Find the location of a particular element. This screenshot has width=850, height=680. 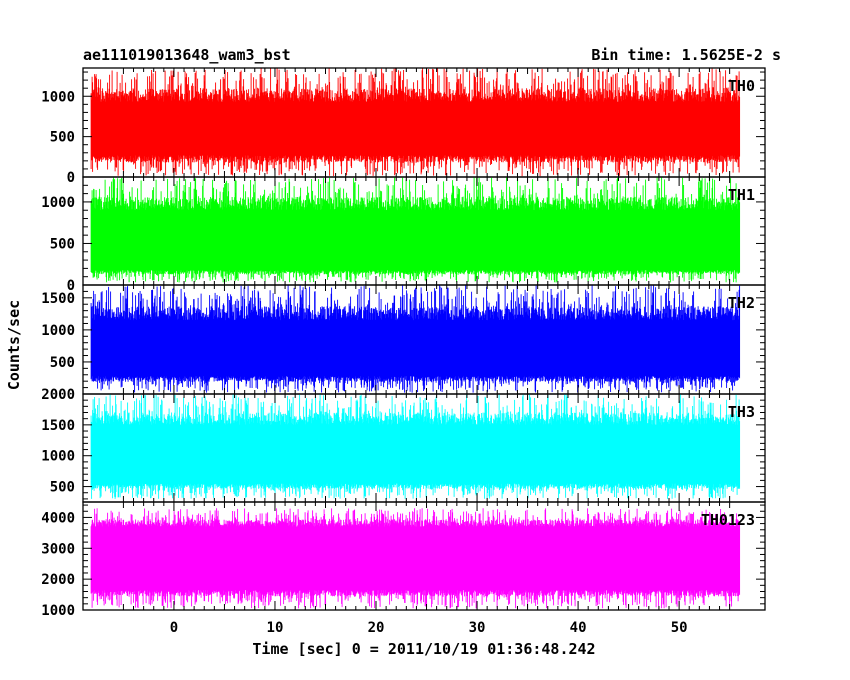

panel-label: TH3 is located at coordinates (741, 412).